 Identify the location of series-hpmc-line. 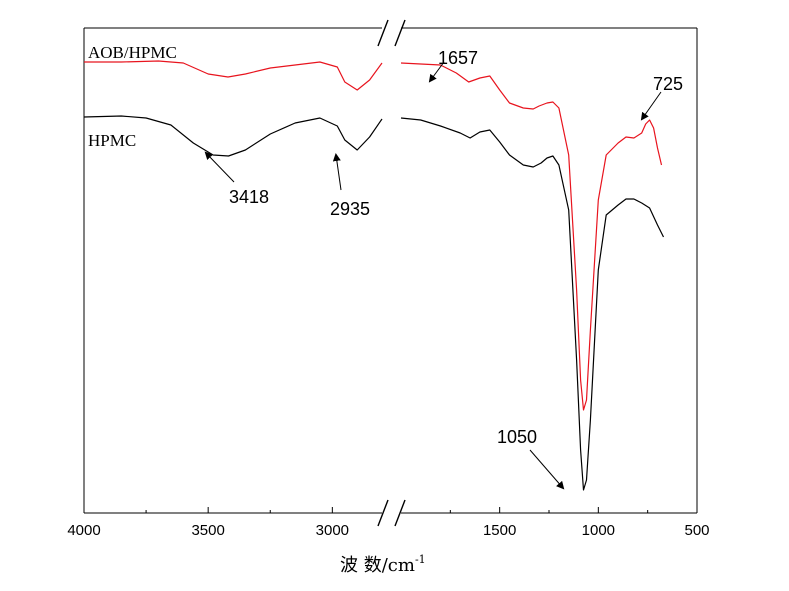
(233, 136).